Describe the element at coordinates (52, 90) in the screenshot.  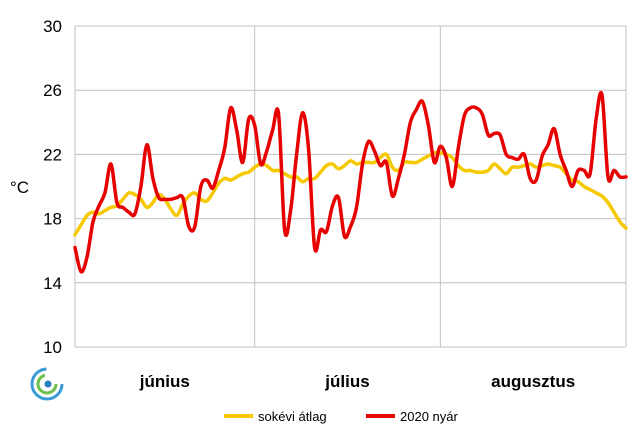
I see `y-tick-label: 26` at that location.